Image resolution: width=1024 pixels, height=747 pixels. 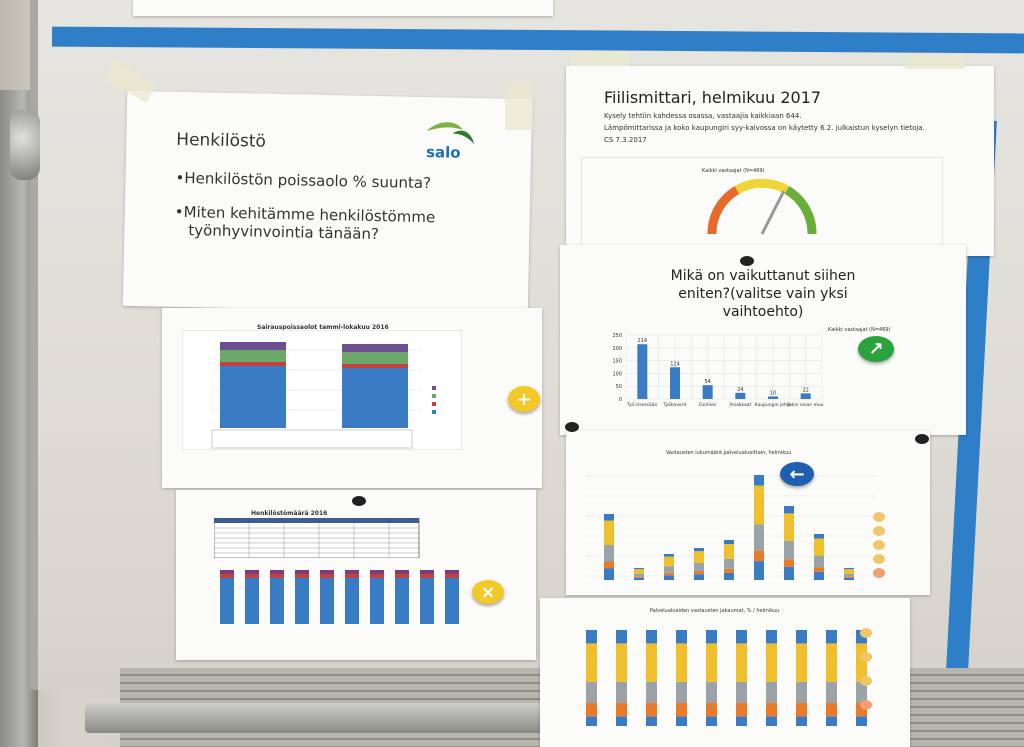 I want to click on chart-legend: Kaikki vastaajat (N=469), so click(x=859, y=330).